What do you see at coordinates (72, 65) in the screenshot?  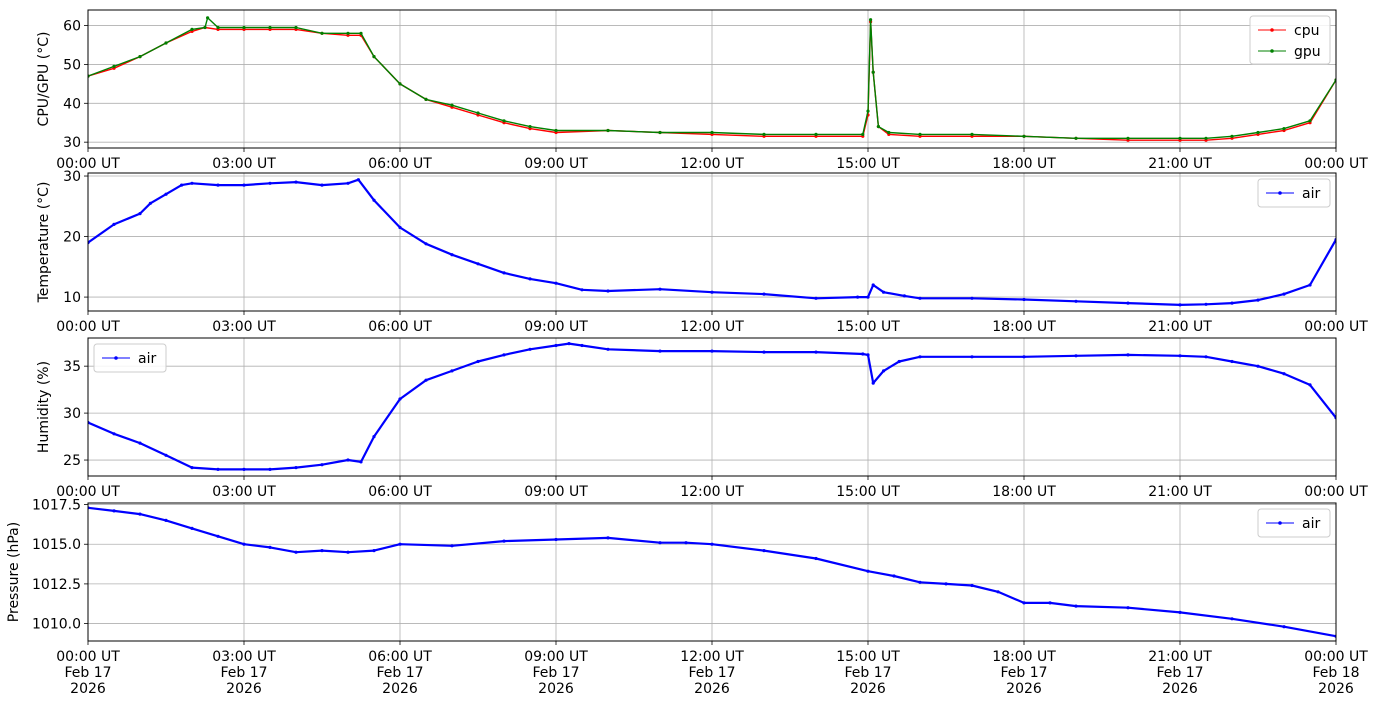 I see `y-tick-label: 50` at bounding box center [72, 65].